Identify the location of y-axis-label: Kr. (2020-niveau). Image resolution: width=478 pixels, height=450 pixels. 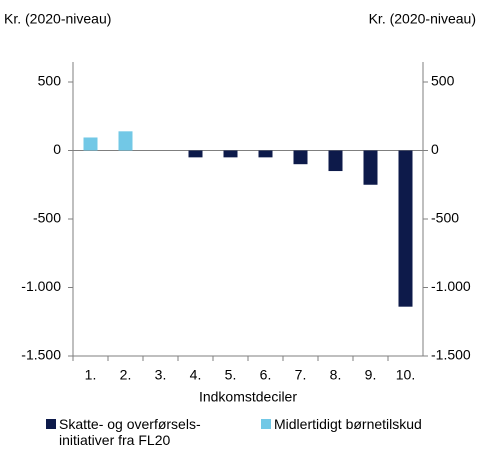
(57, 19).